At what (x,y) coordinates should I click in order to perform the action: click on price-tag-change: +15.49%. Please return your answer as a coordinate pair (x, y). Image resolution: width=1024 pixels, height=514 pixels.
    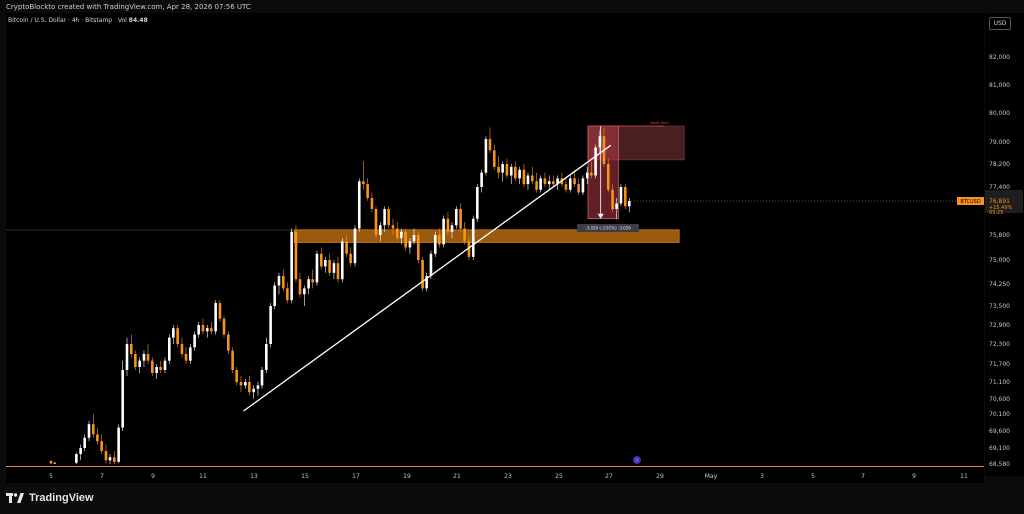
    Looking at the image, I should click on (1001, 208).